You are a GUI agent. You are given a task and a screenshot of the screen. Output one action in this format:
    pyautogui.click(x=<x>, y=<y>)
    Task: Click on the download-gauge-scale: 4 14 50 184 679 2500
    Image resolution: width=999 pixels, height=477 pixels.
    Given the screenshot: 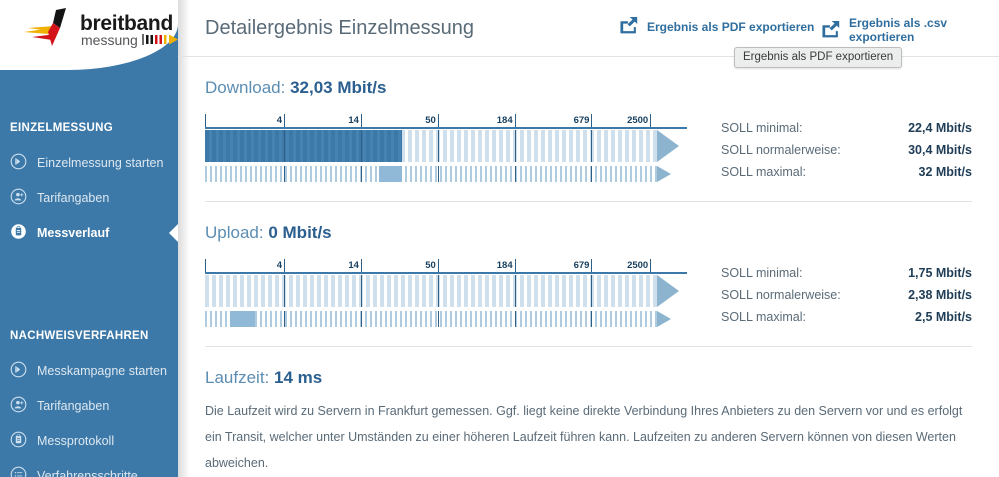 What is the action you would take?
    pyautogui.click(x=446, y=121)
    